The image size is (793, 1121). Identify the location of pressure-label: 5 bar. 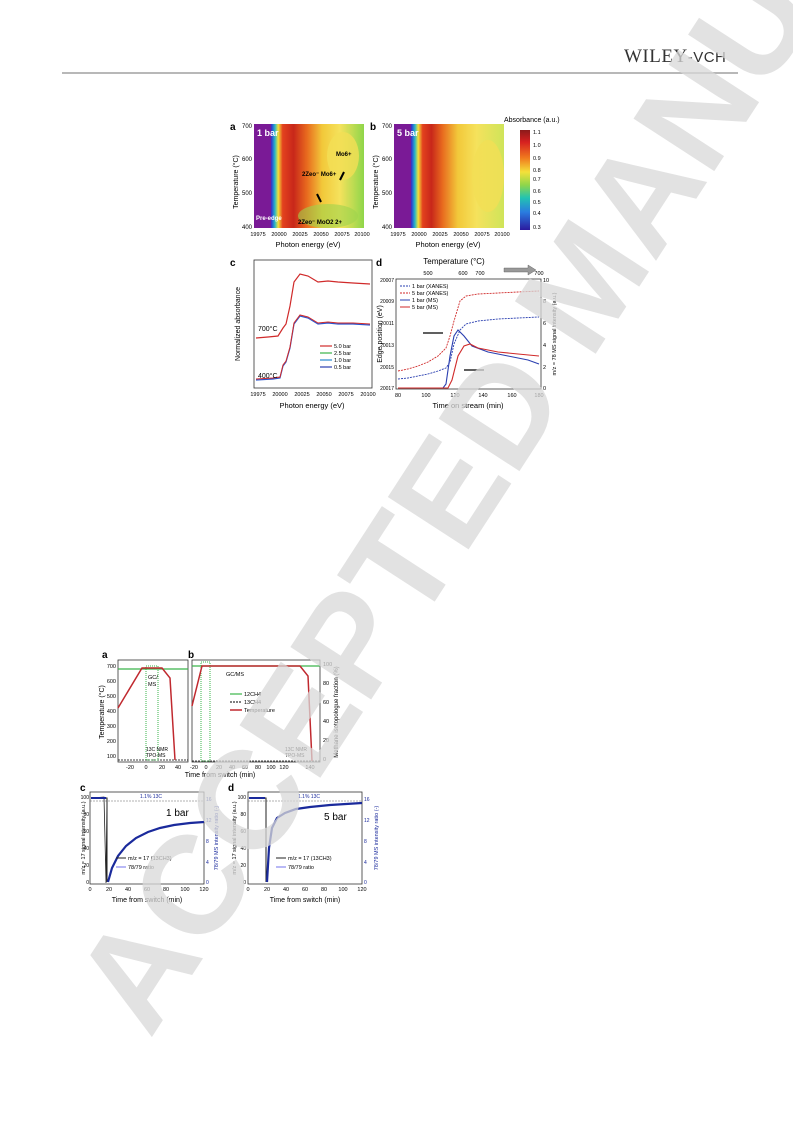
(408, 133).